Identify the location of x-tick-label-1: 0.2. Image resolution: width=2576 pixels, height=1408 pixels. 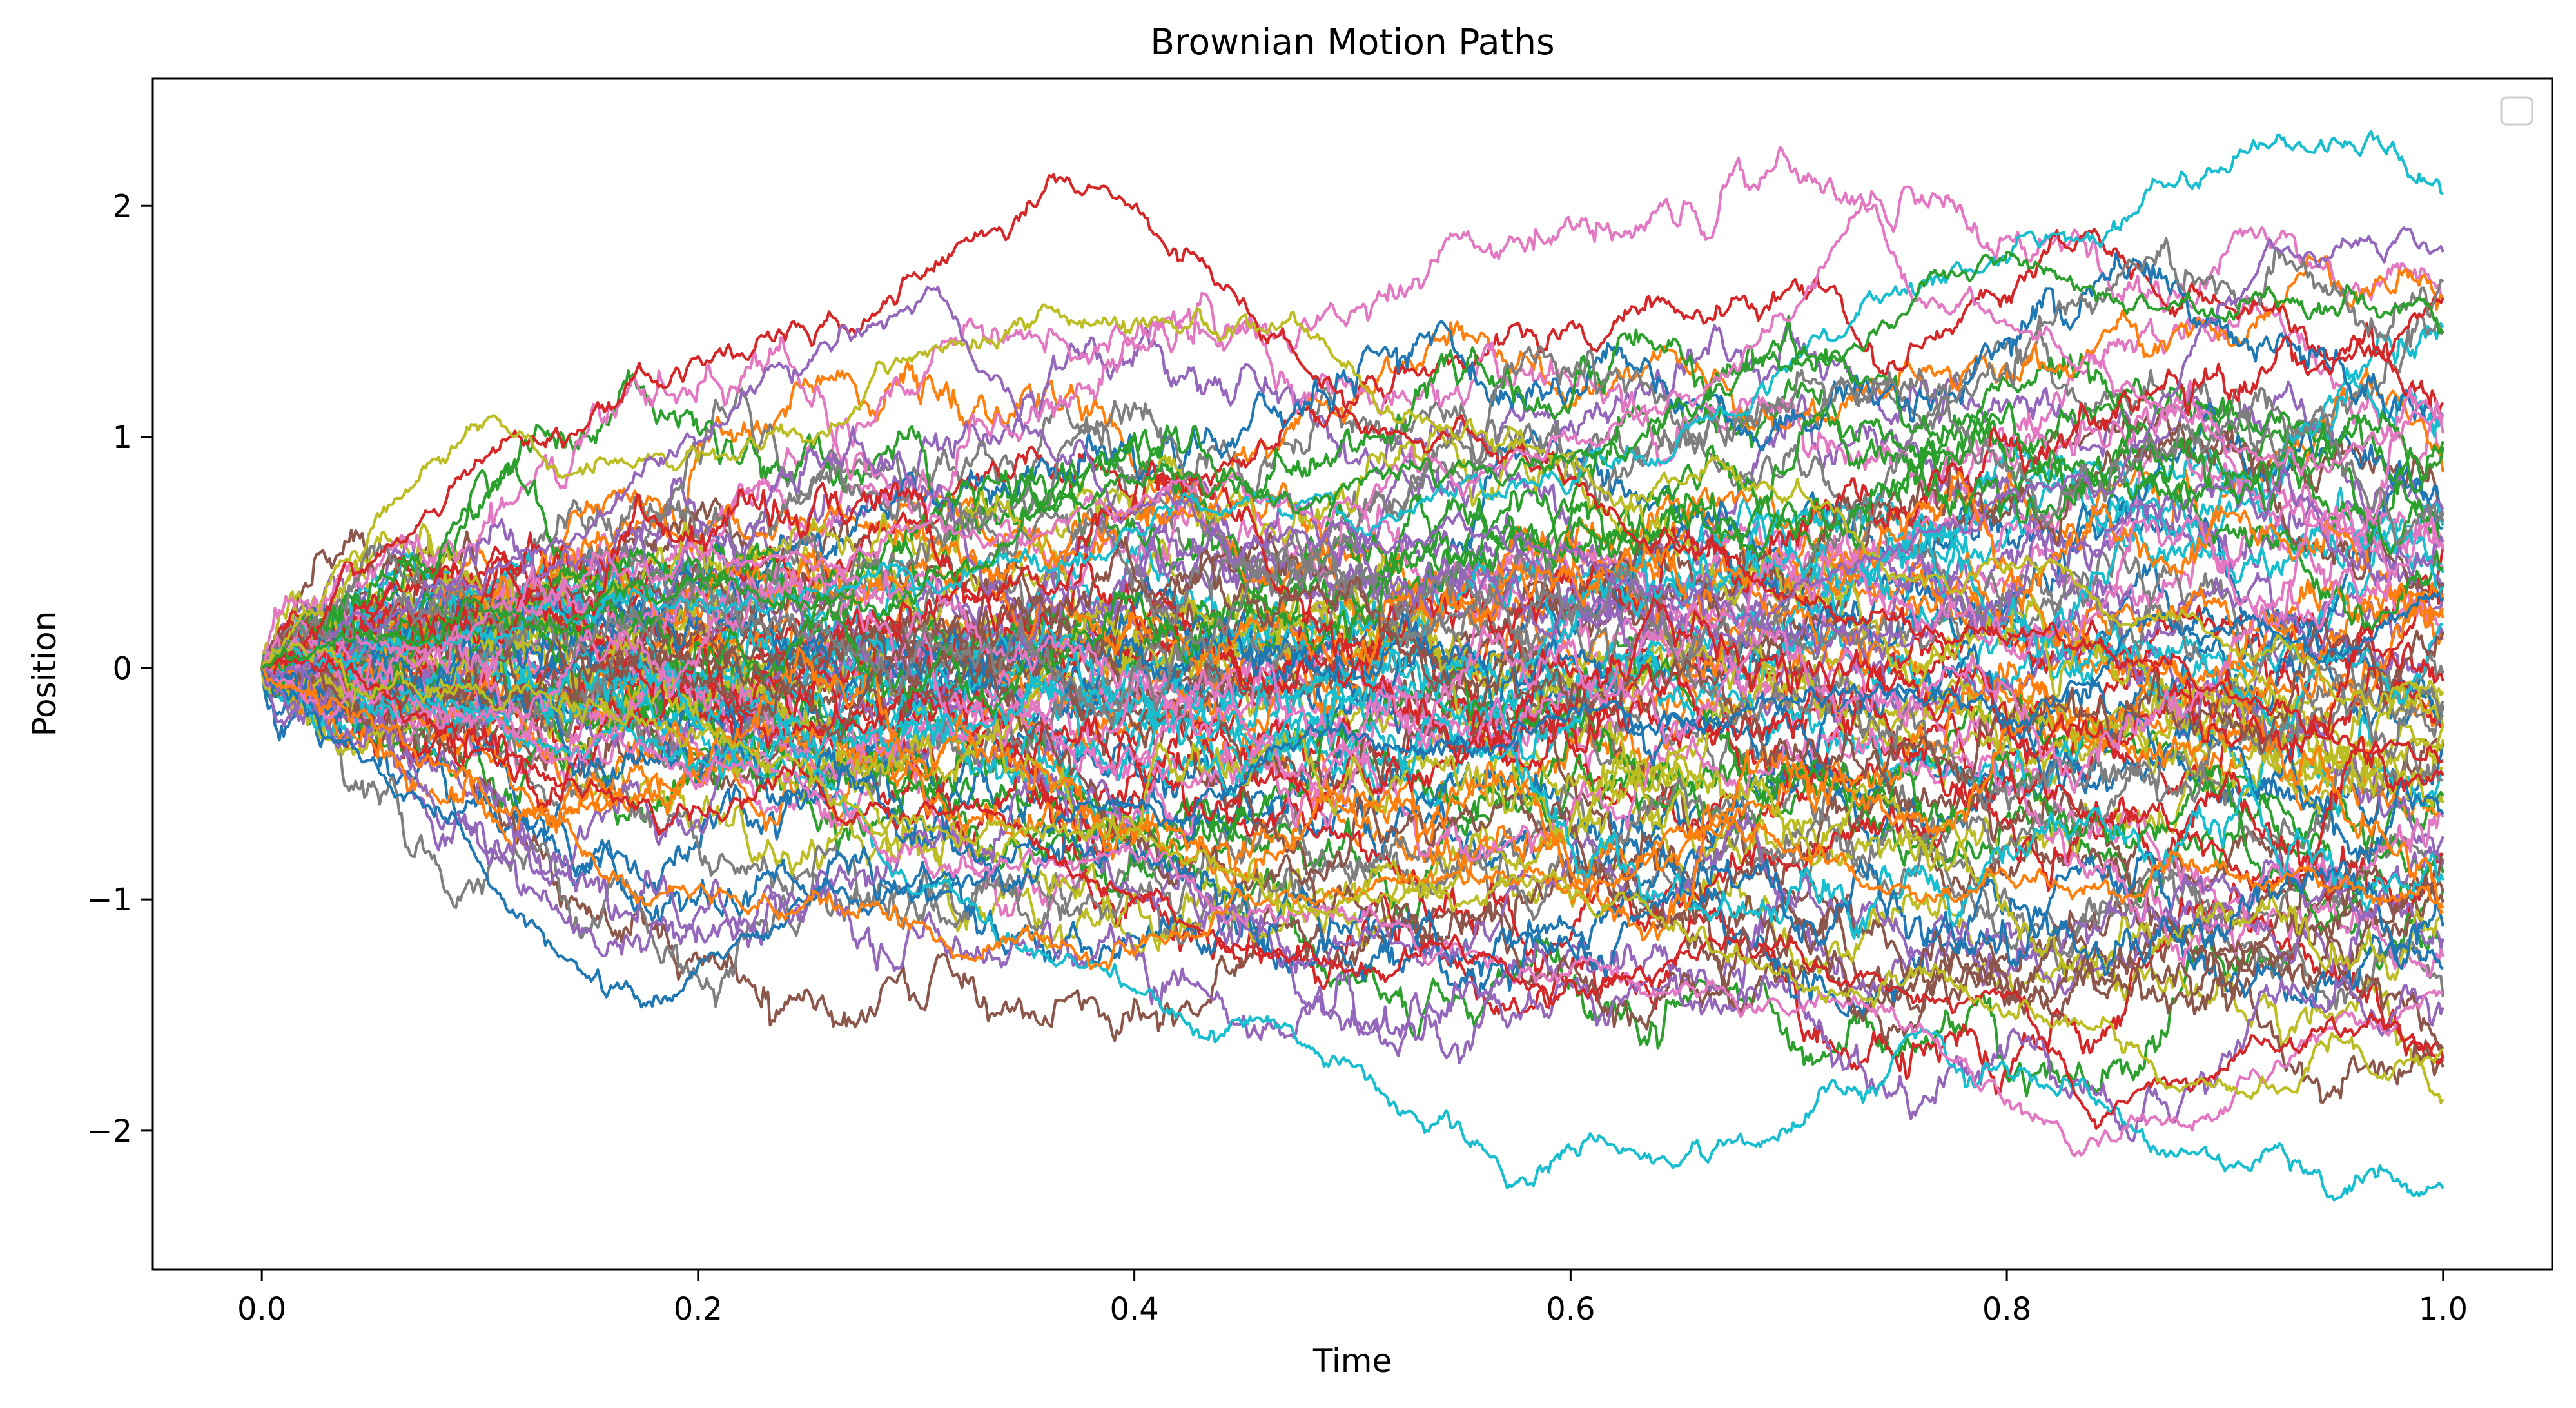
(698, 1309).